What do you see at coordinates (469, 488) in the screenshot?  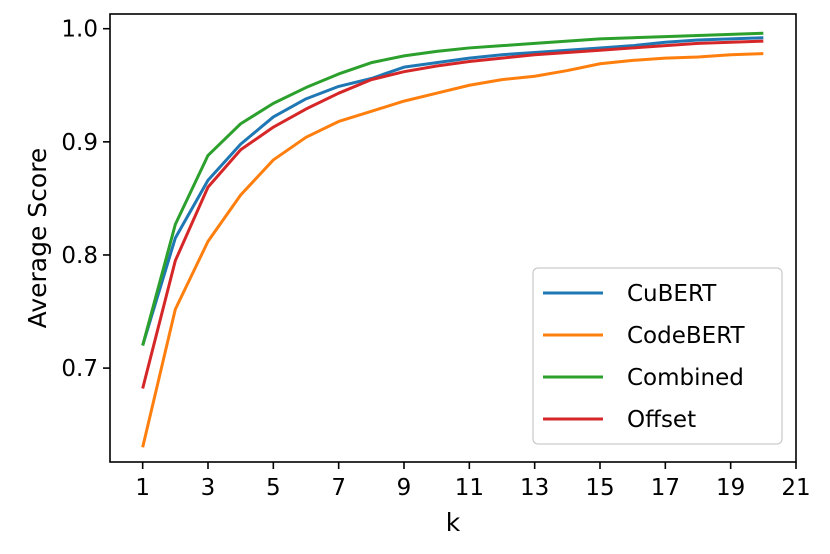 I see `x-tick-label: 11` at bounding box center [469, 488].